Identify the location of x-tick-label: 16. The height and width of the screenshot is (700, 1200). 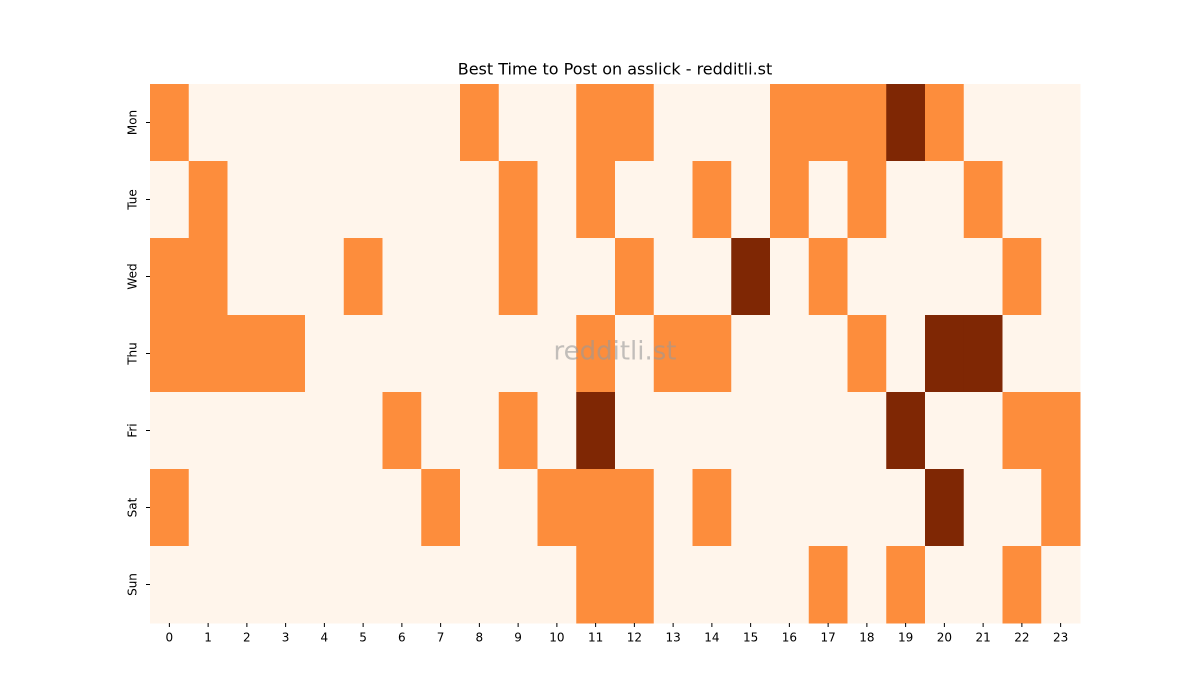
(789, 638).